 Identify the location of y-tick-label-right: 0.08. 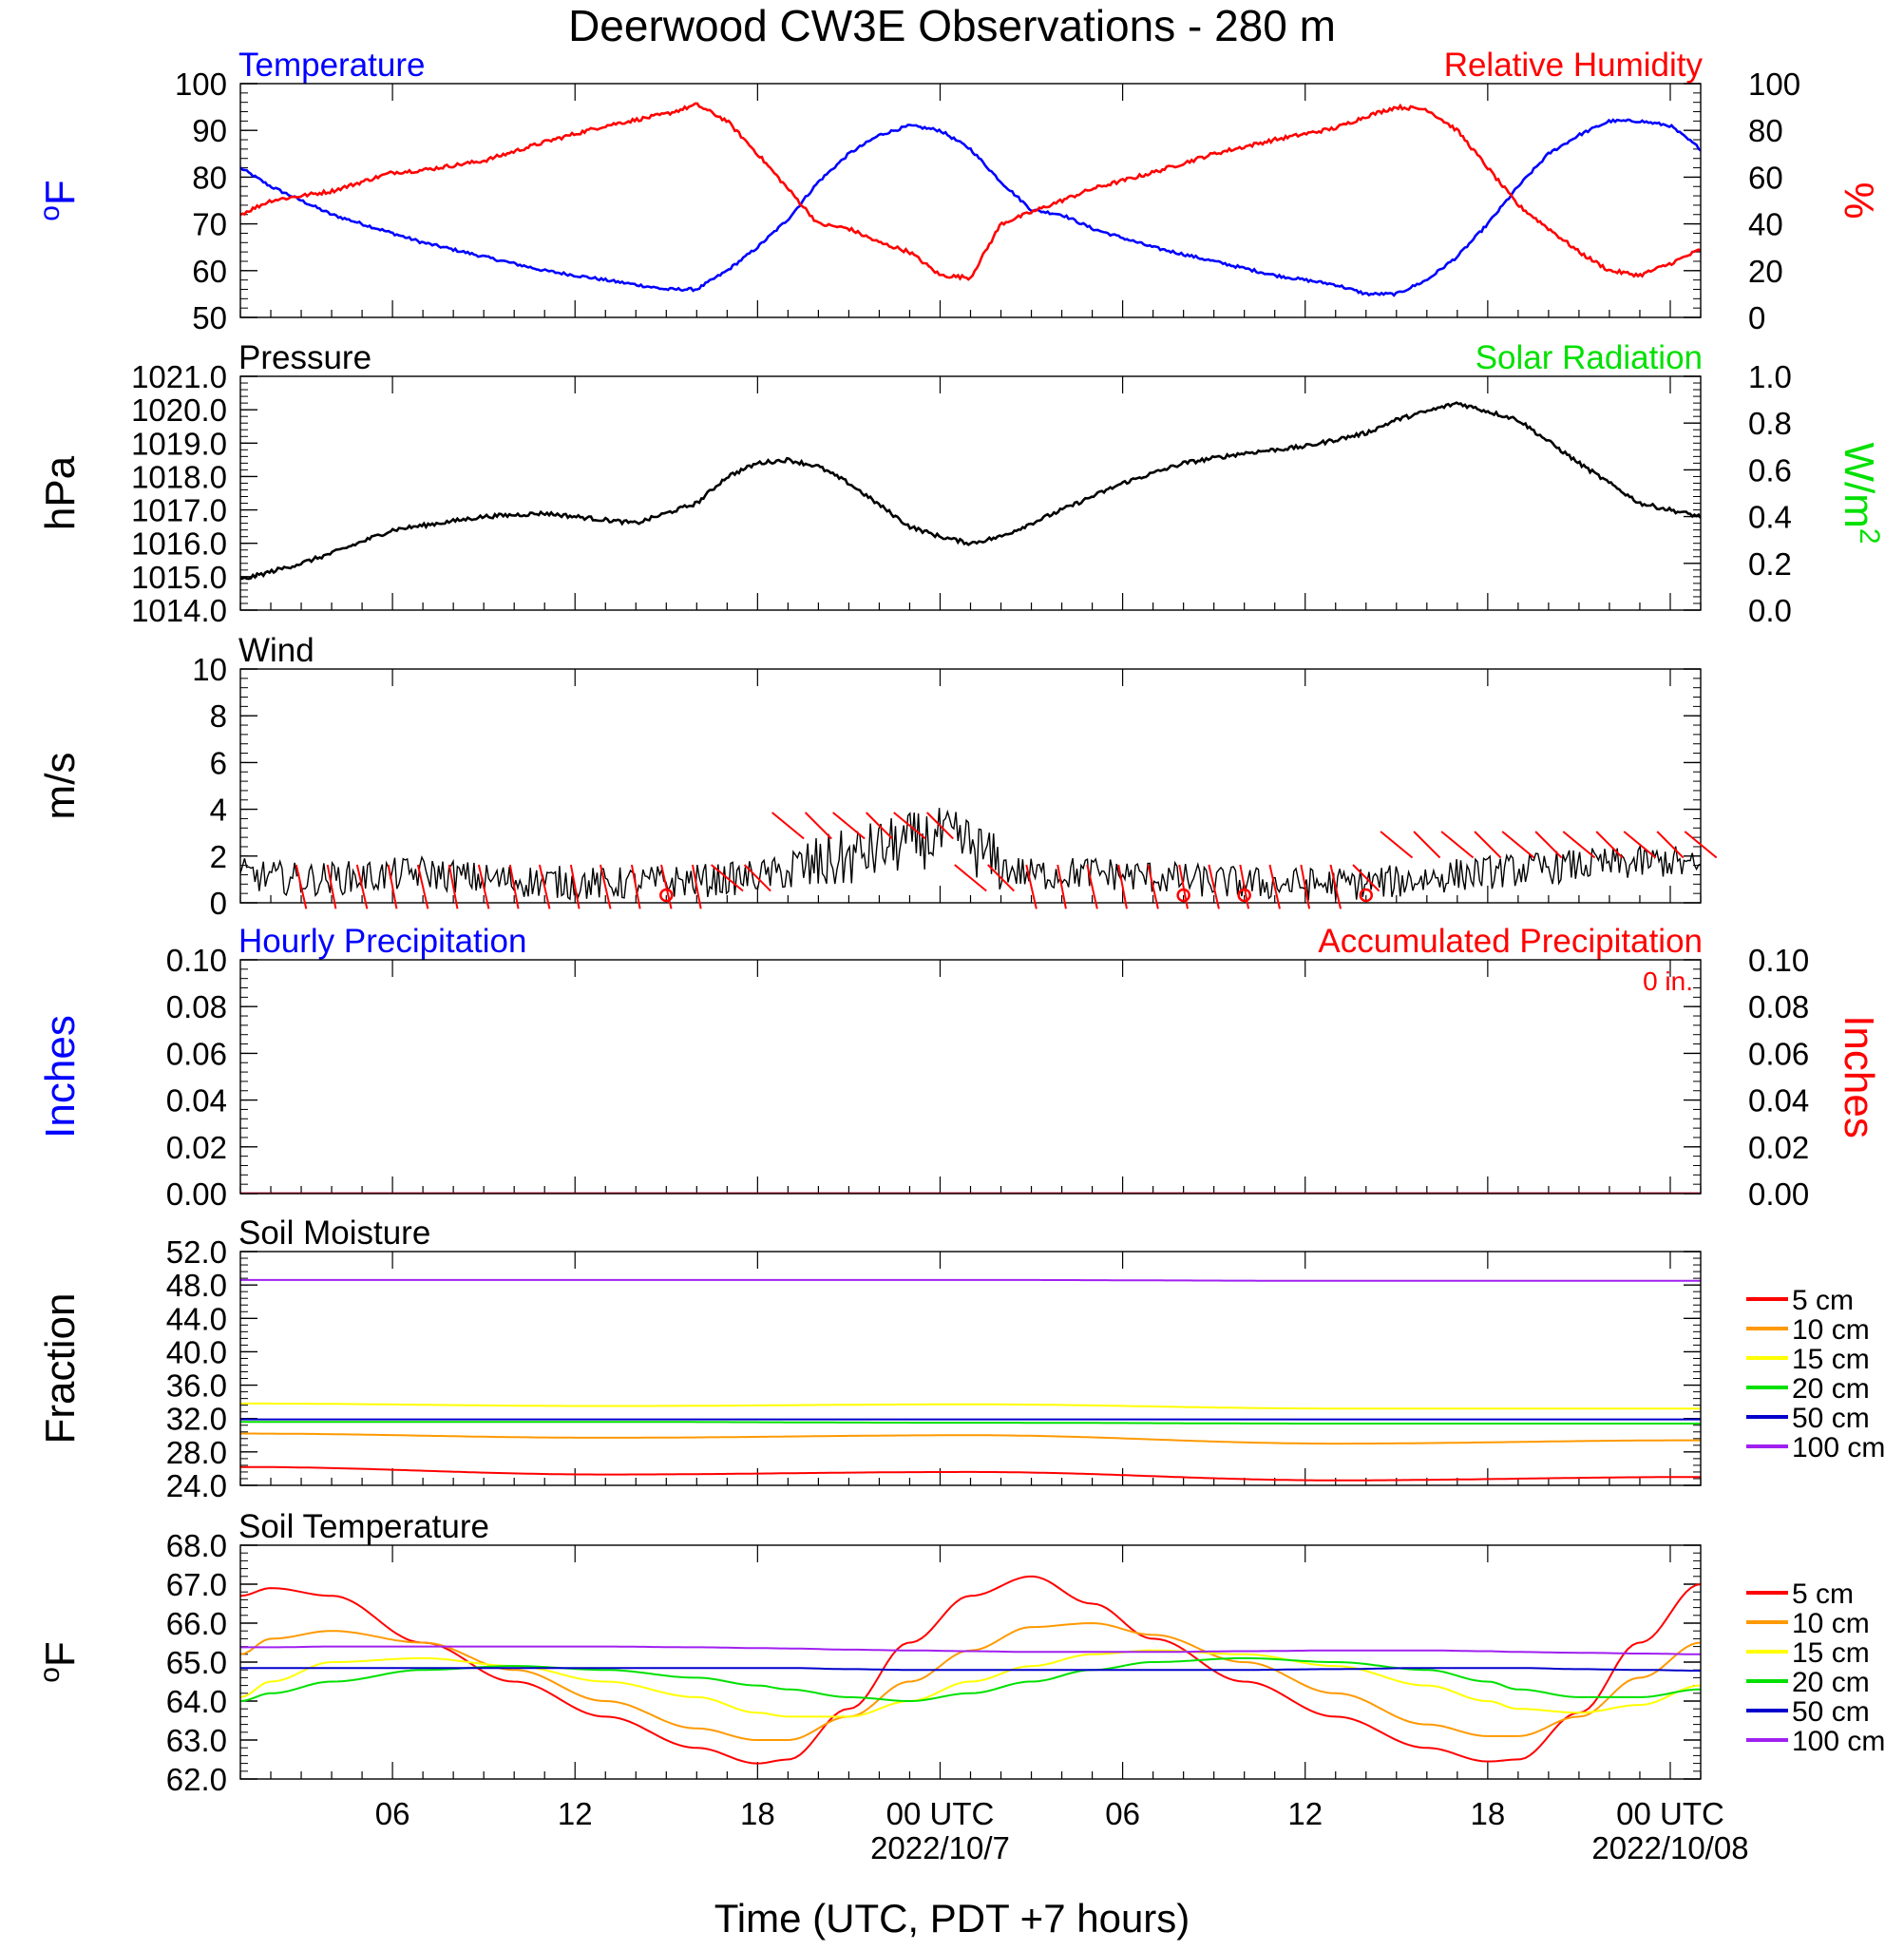
(1779, 1006).